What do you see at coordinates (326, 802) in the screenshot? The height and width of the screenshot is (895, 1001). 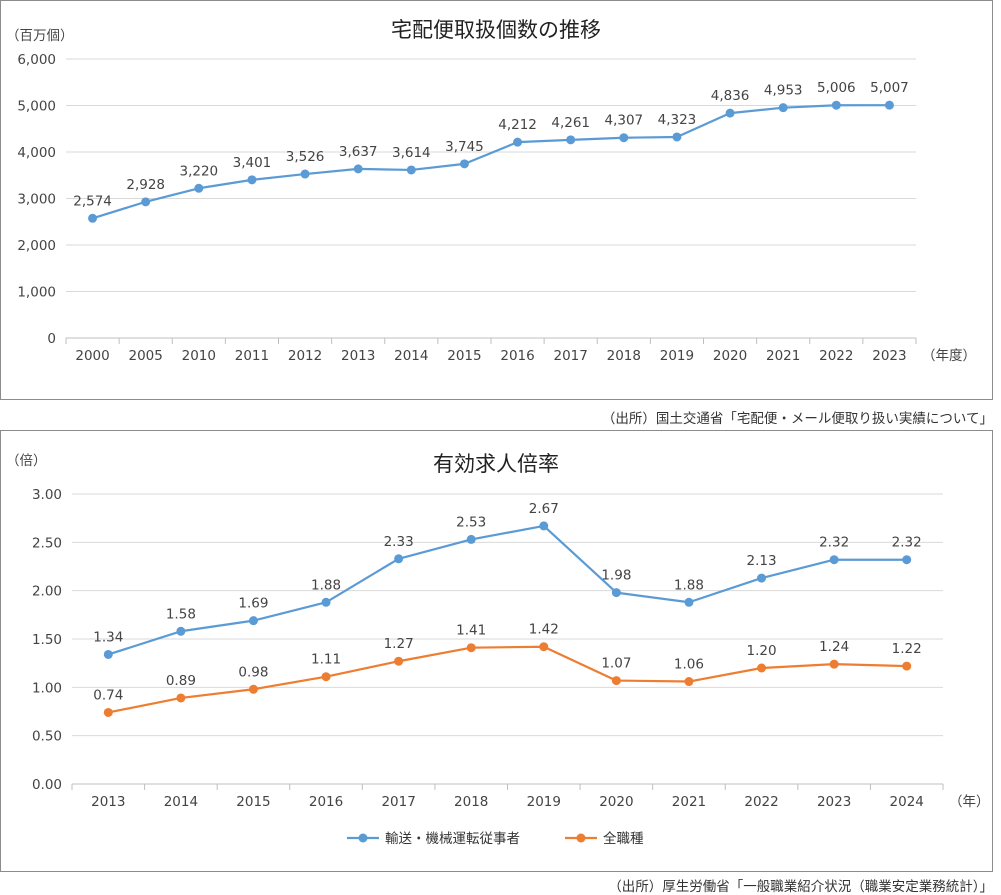 I see `jobratio-x-tick: 2016` at bounding box center [326, 802].